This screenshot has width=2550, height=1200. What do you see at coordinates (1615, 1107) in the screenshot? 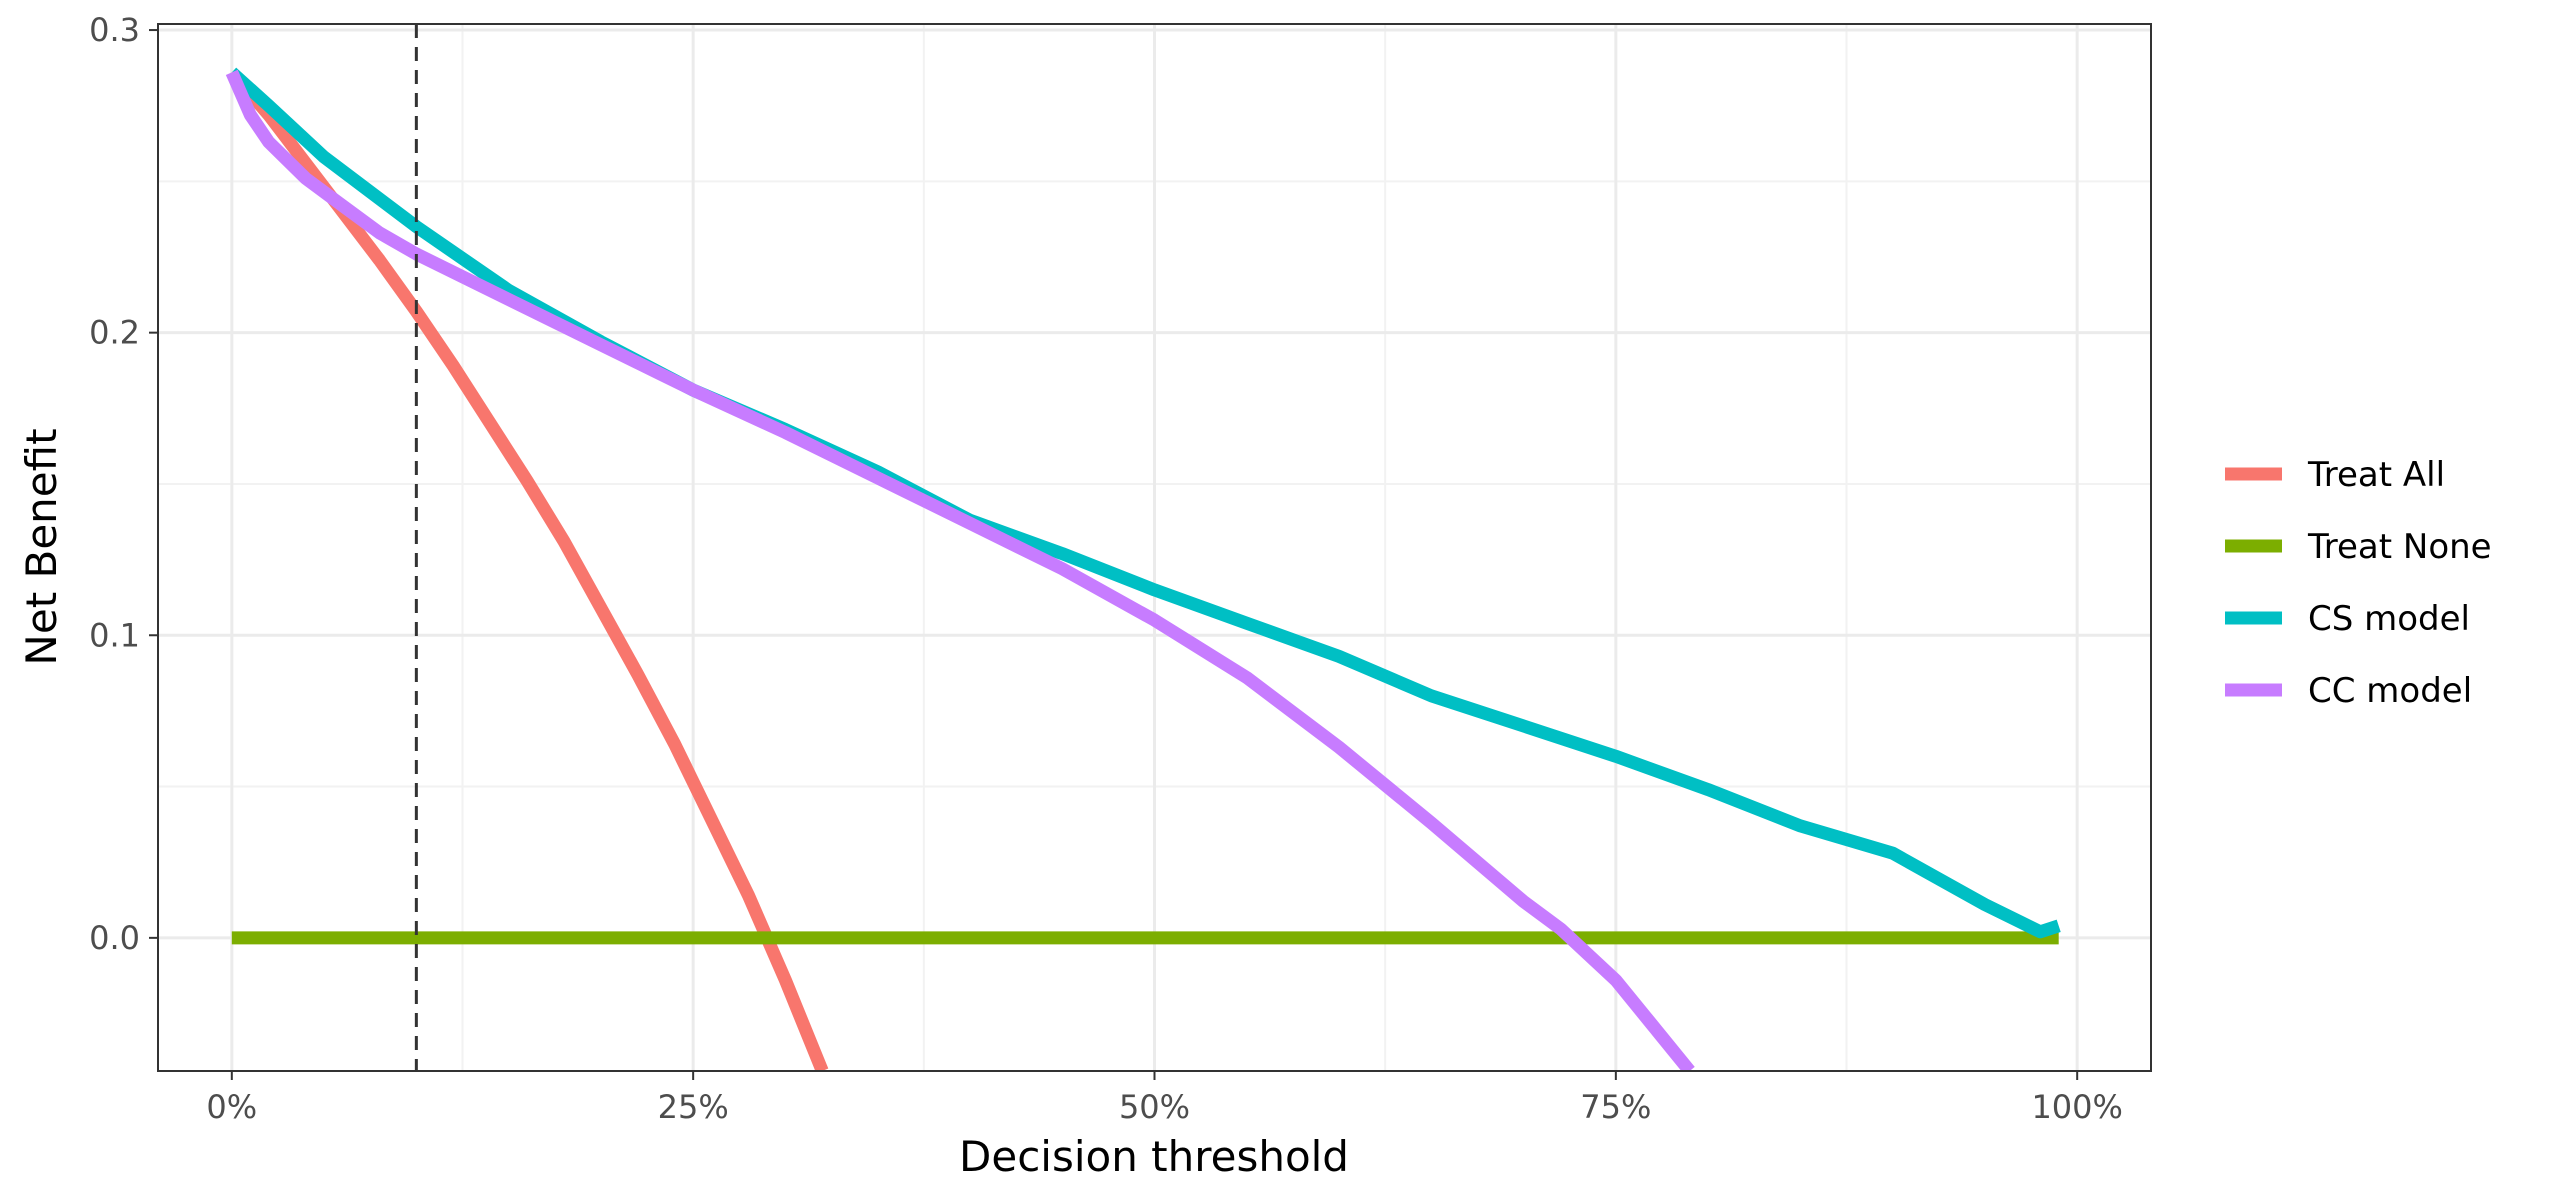
I see `x-tick-label: 75%` at bounding box center [1615, 1107].